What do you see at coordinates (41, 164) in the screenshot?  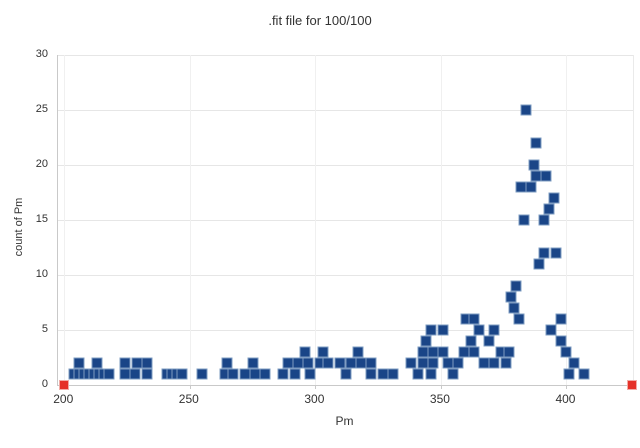 I see `y-tick-label: 20` at bounding box center [41, 164].